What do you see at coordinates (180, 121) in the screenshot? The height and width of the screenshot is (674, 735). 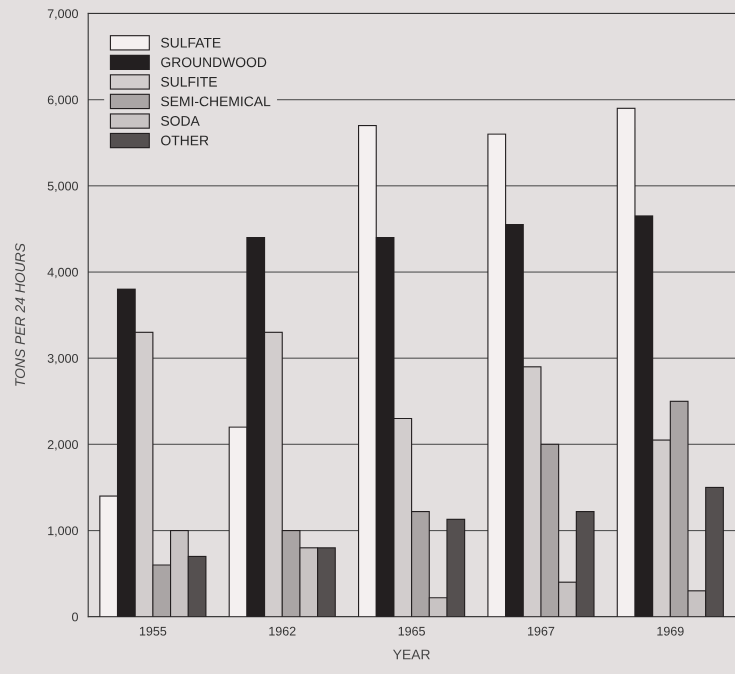 I see `legend-label: SODA` at bounding box center [180, 121].